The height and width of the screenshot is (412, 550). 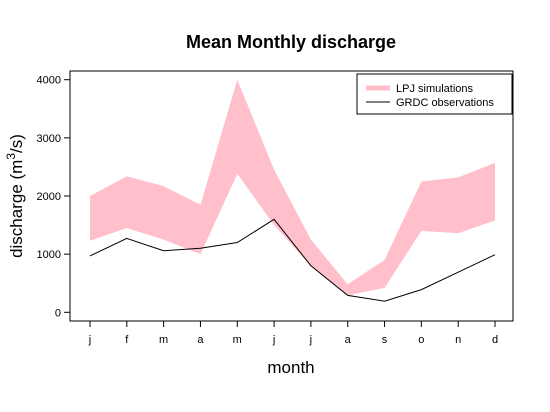 I want to click on x-axis-label: month, so click(x=290, y=367).